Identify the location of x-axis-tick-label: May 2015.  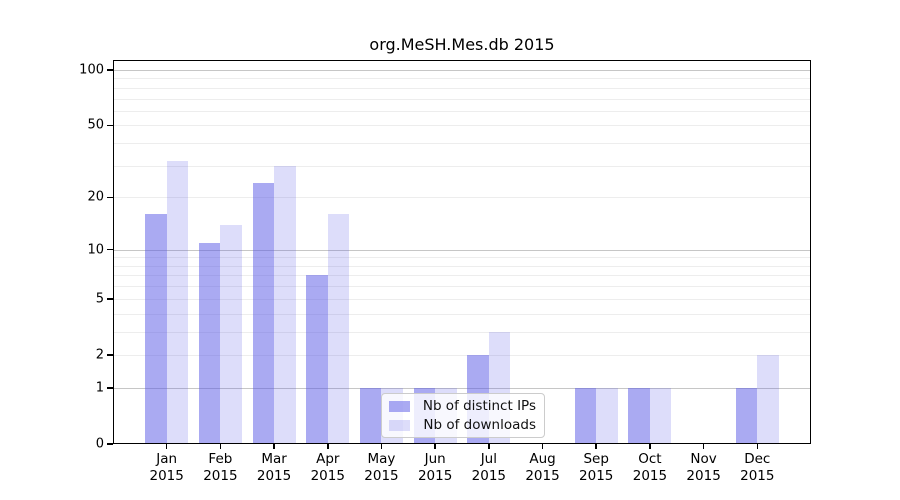
(381, 468).